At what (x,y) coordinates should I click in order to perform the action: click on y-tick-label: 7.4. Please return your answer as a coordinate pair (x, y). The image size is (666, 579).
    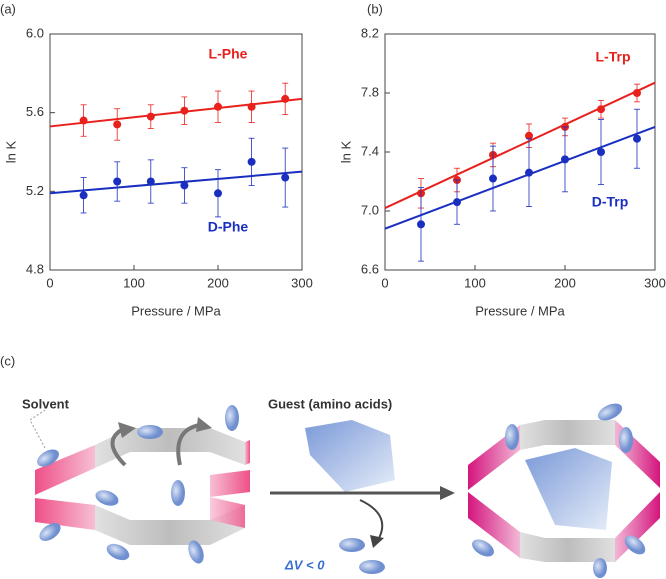
    Looking at the image, I should click on (370, 150).